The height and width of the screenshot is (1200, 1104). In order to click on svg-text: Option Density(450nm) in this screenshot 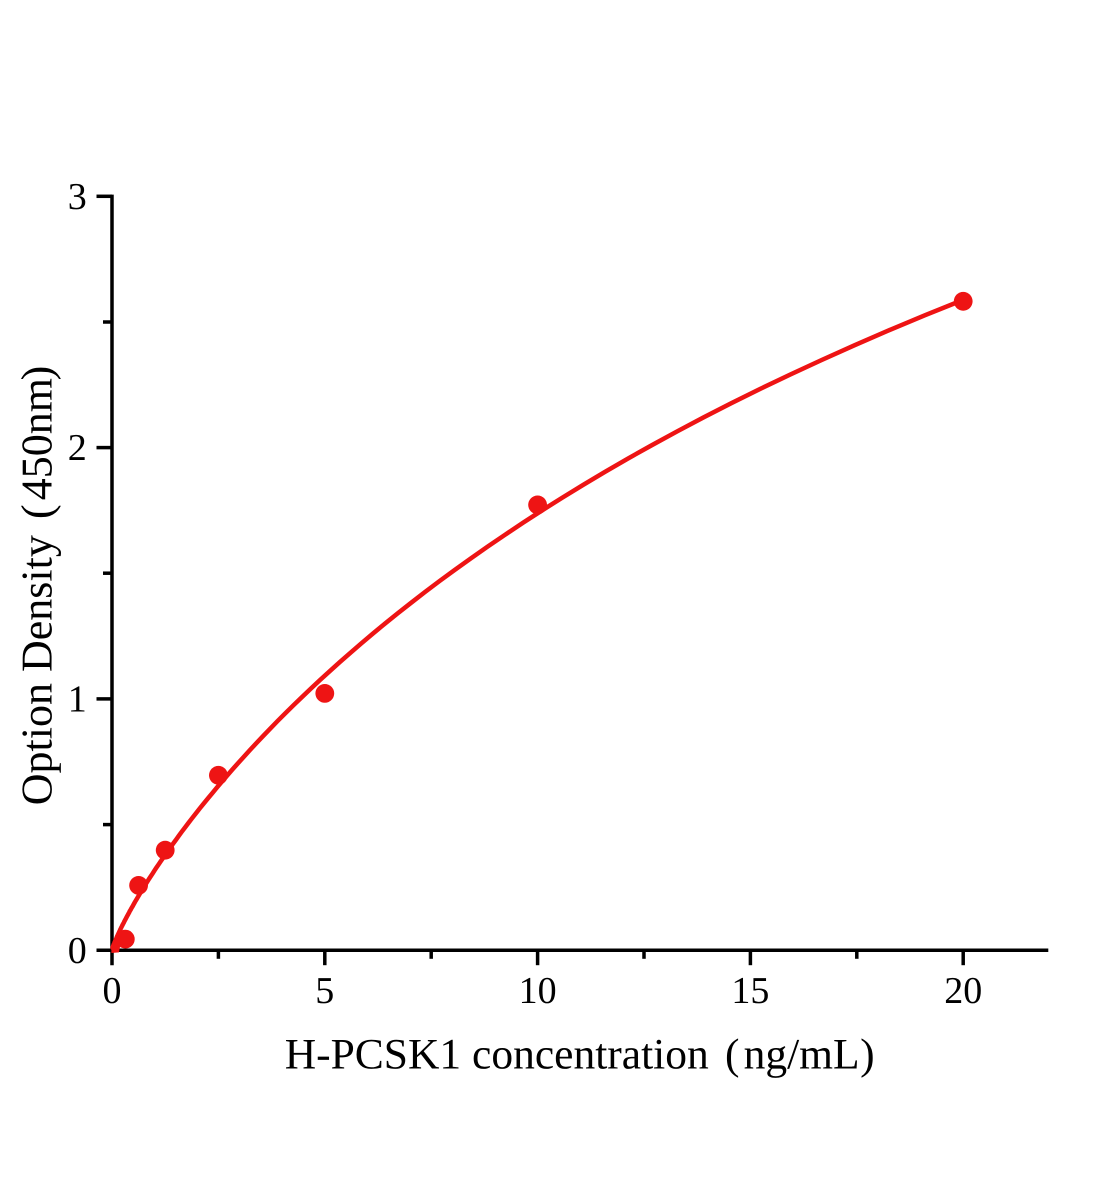, I will do `click(37, 586)`.